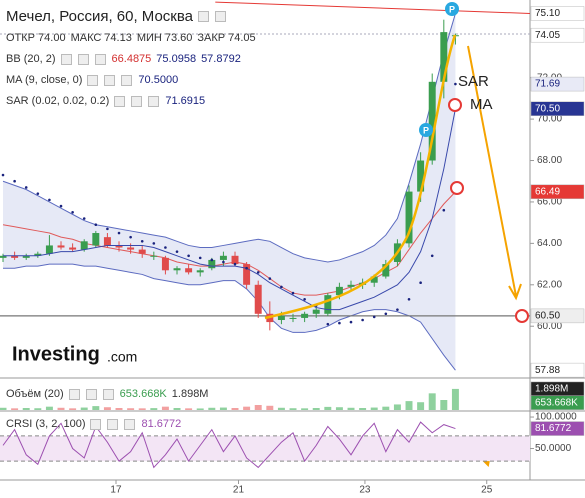 Image resolution: width=585 pixels, height=498 pixels. What do you see at coordinates (31, 59) in the screenshot?
I see `indicator-name: BB (20, 2)` at bounding box center [31, 59].